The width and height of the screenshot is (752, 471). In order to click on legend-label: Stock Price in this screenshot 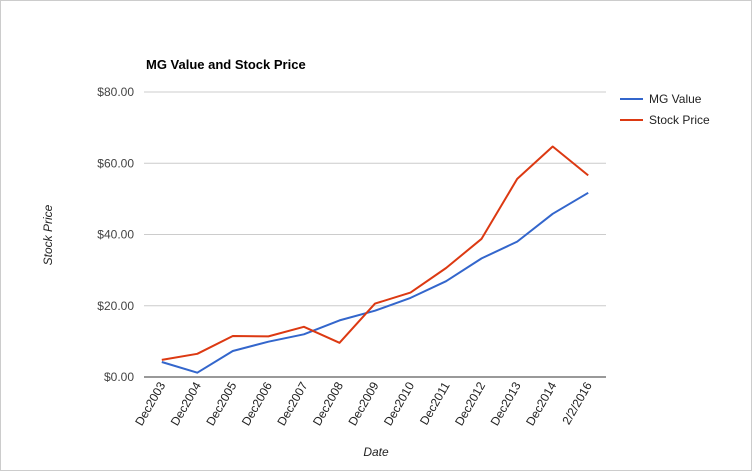, I will do `click(679, 120)`.